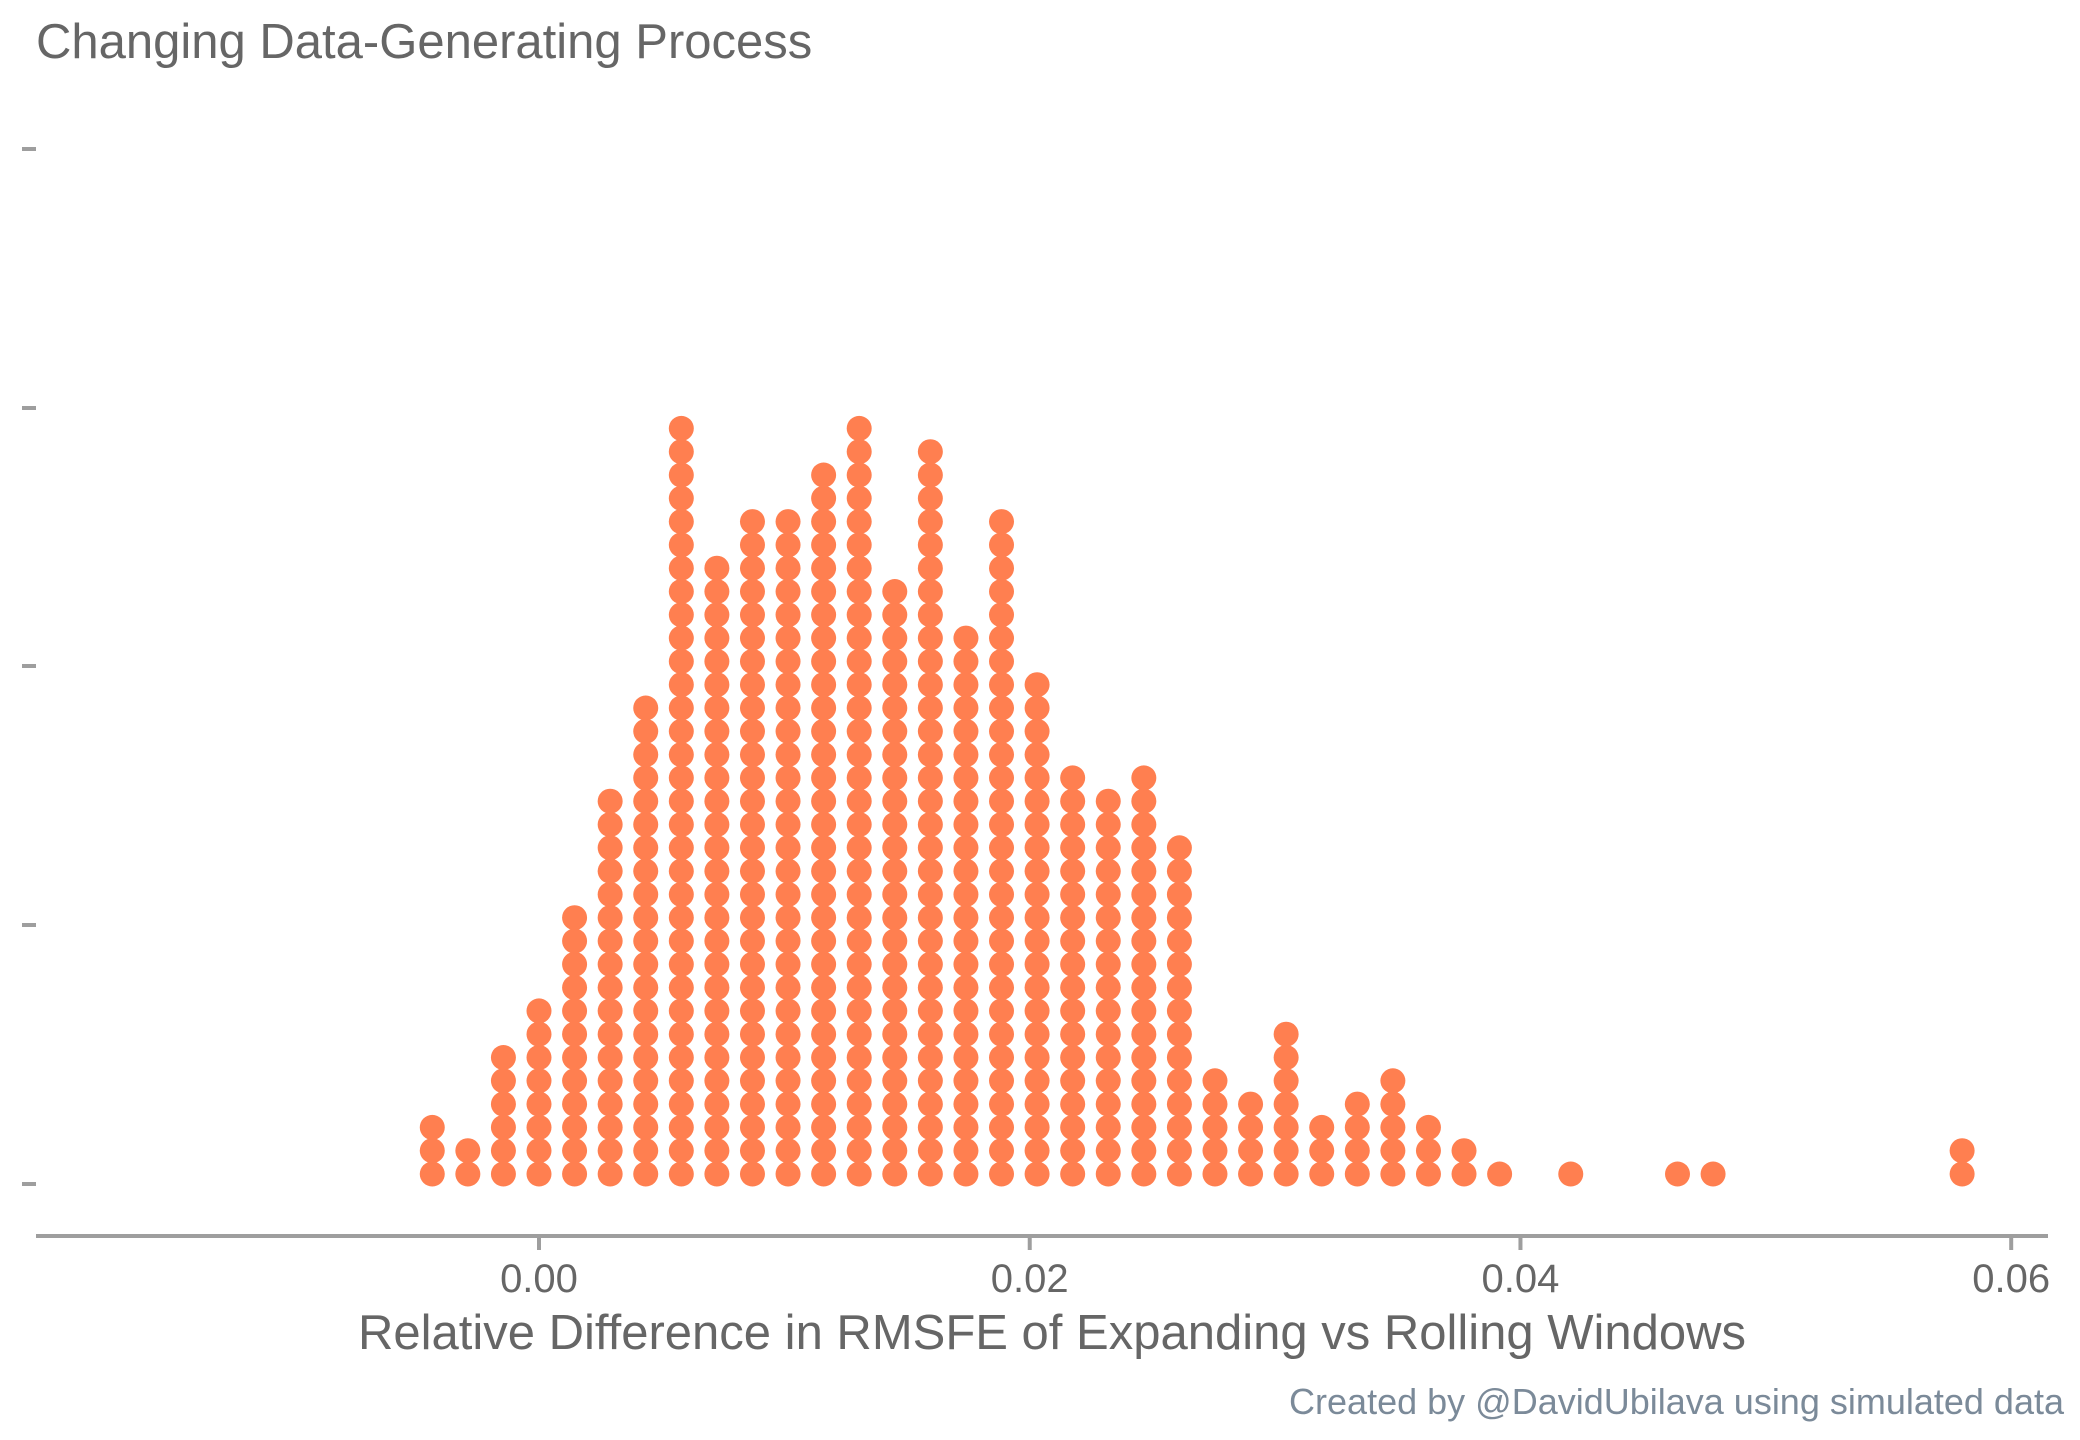 Image resolution: width=2080 pixels, height=1440 pixels. What do you see at coordinates (2011, 1279) in the screenshot?
I see `x-tick-label: 0.06` at bounding box center [2011, 1279].